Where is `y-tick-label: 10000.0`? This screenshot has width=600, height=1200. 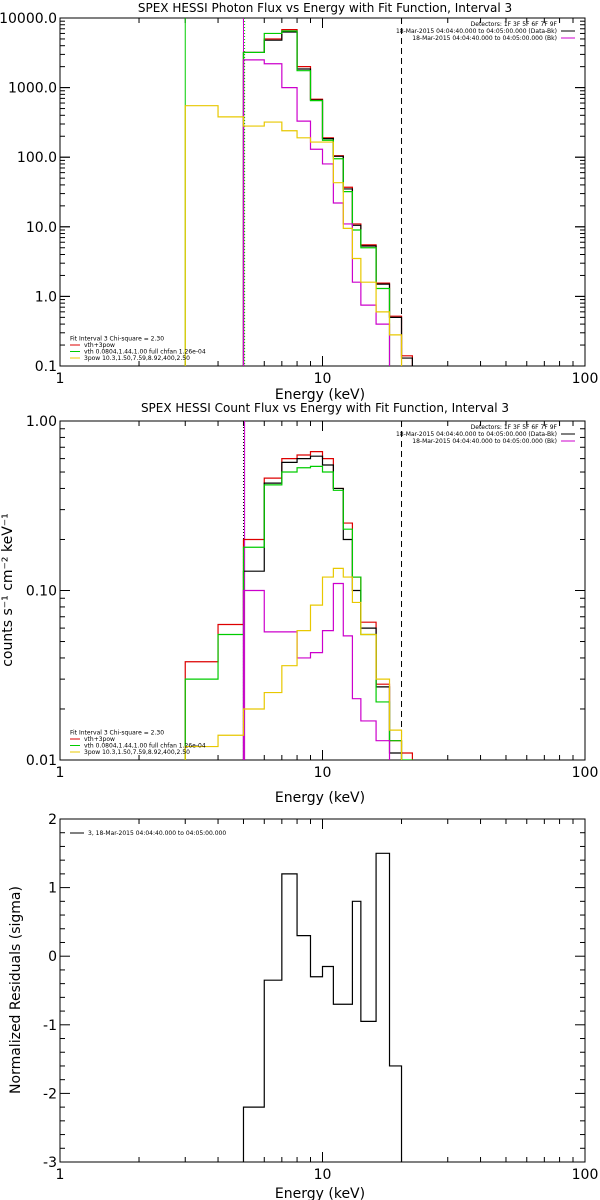
y-tick-label: 10000.0 is located at coordinates (28, 19).